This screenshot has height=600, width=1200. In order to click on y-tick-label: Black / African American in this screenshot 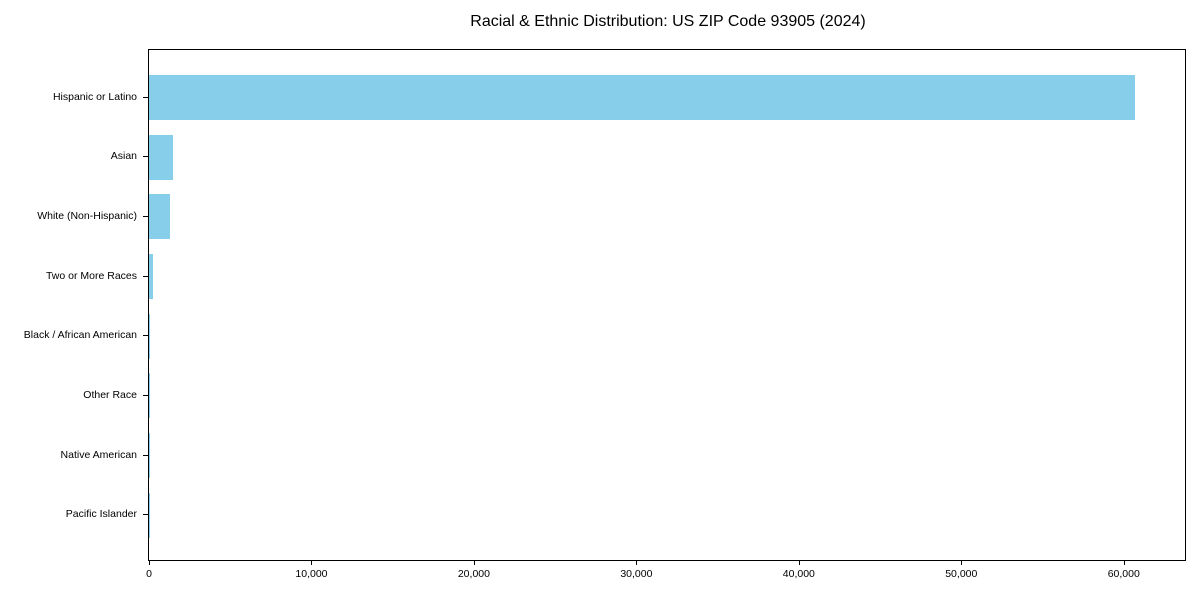, I will do `click(80, 335)`.